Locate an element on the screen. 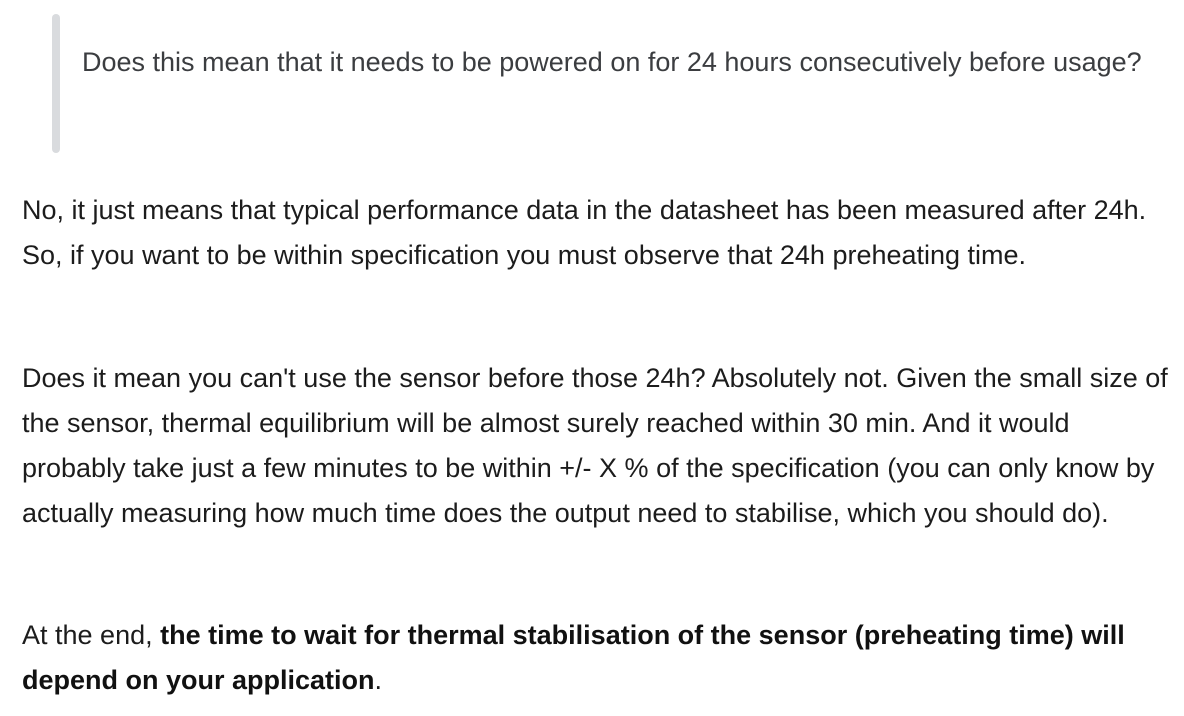 This screenshot has height=716, width=1184. blockquote-bar is located at coordinates (56, 83).